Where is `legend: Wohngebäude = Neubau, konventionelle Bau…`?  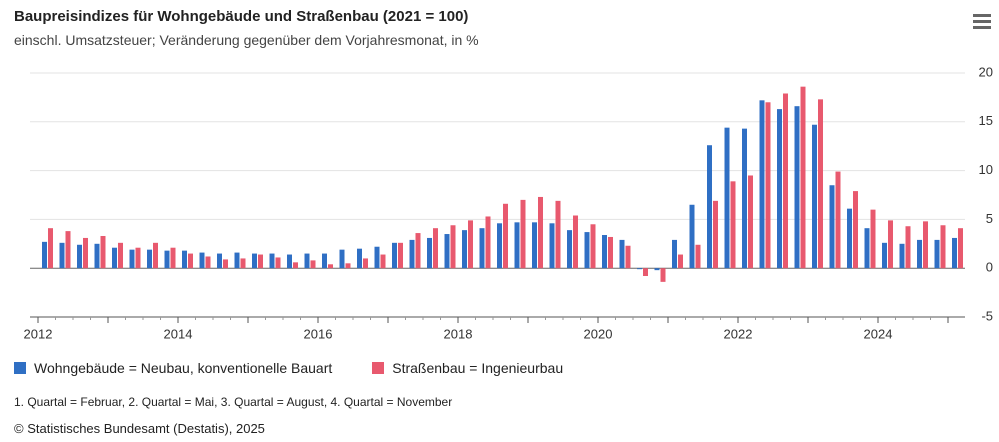 legend: Wohngebäude = Neubau, konventionelle Bau… is located at coordinates (288, 368).